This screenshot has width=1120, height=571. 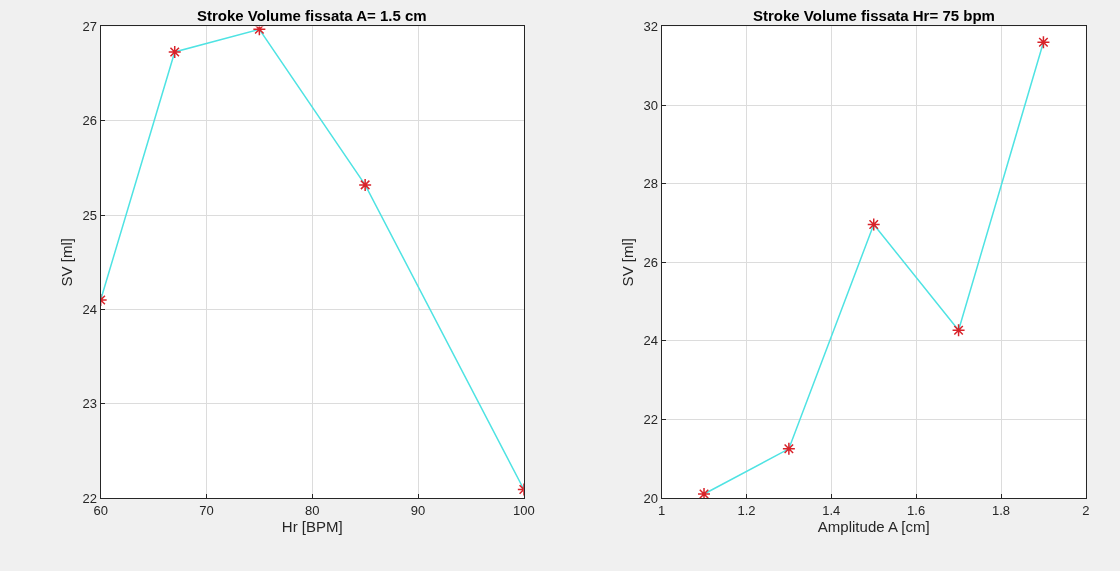 I want to click on x-tick-label: 1.6, so click(x=916, y=510).